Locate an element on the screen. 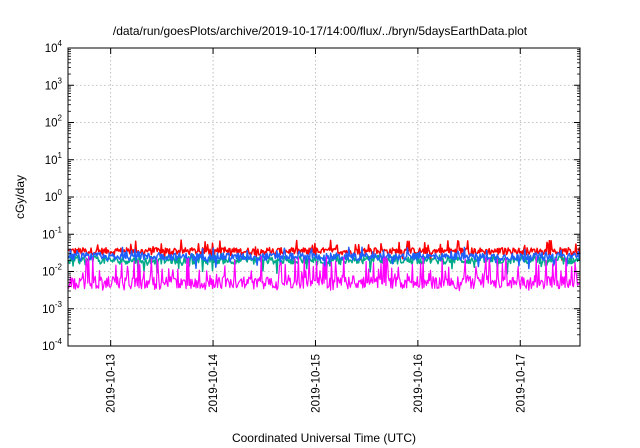  x-tick-label: 2019-10-14 is located at coordinates (214, 382).